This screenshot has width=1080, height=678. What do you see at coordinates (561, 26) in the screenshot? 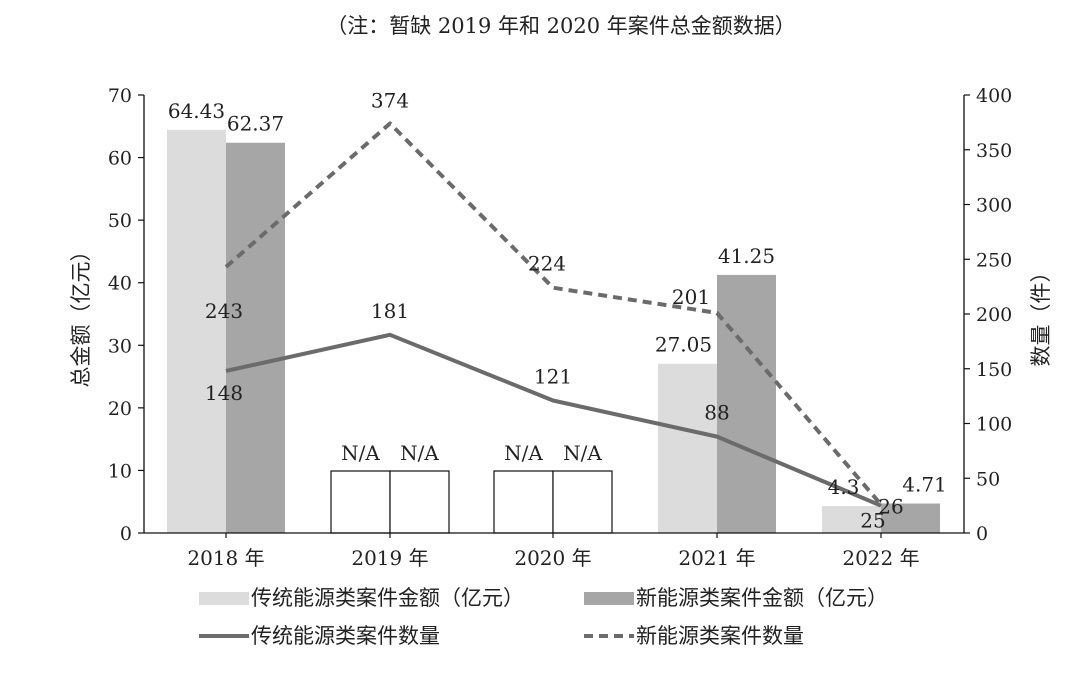
I see `chart-note: （注：暂缺 2019 年和 2020 年案件总金额数据）` at bounding box center [561, 26].